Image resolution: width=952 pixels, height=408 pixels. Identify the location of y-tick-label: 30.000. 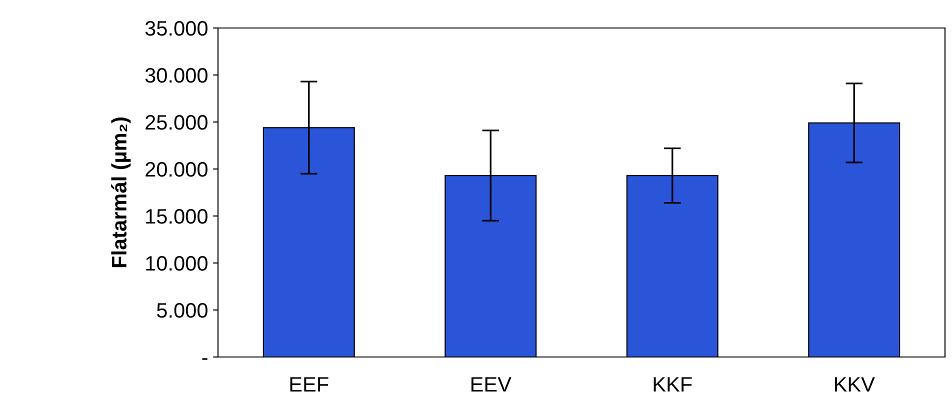
(176, 75).